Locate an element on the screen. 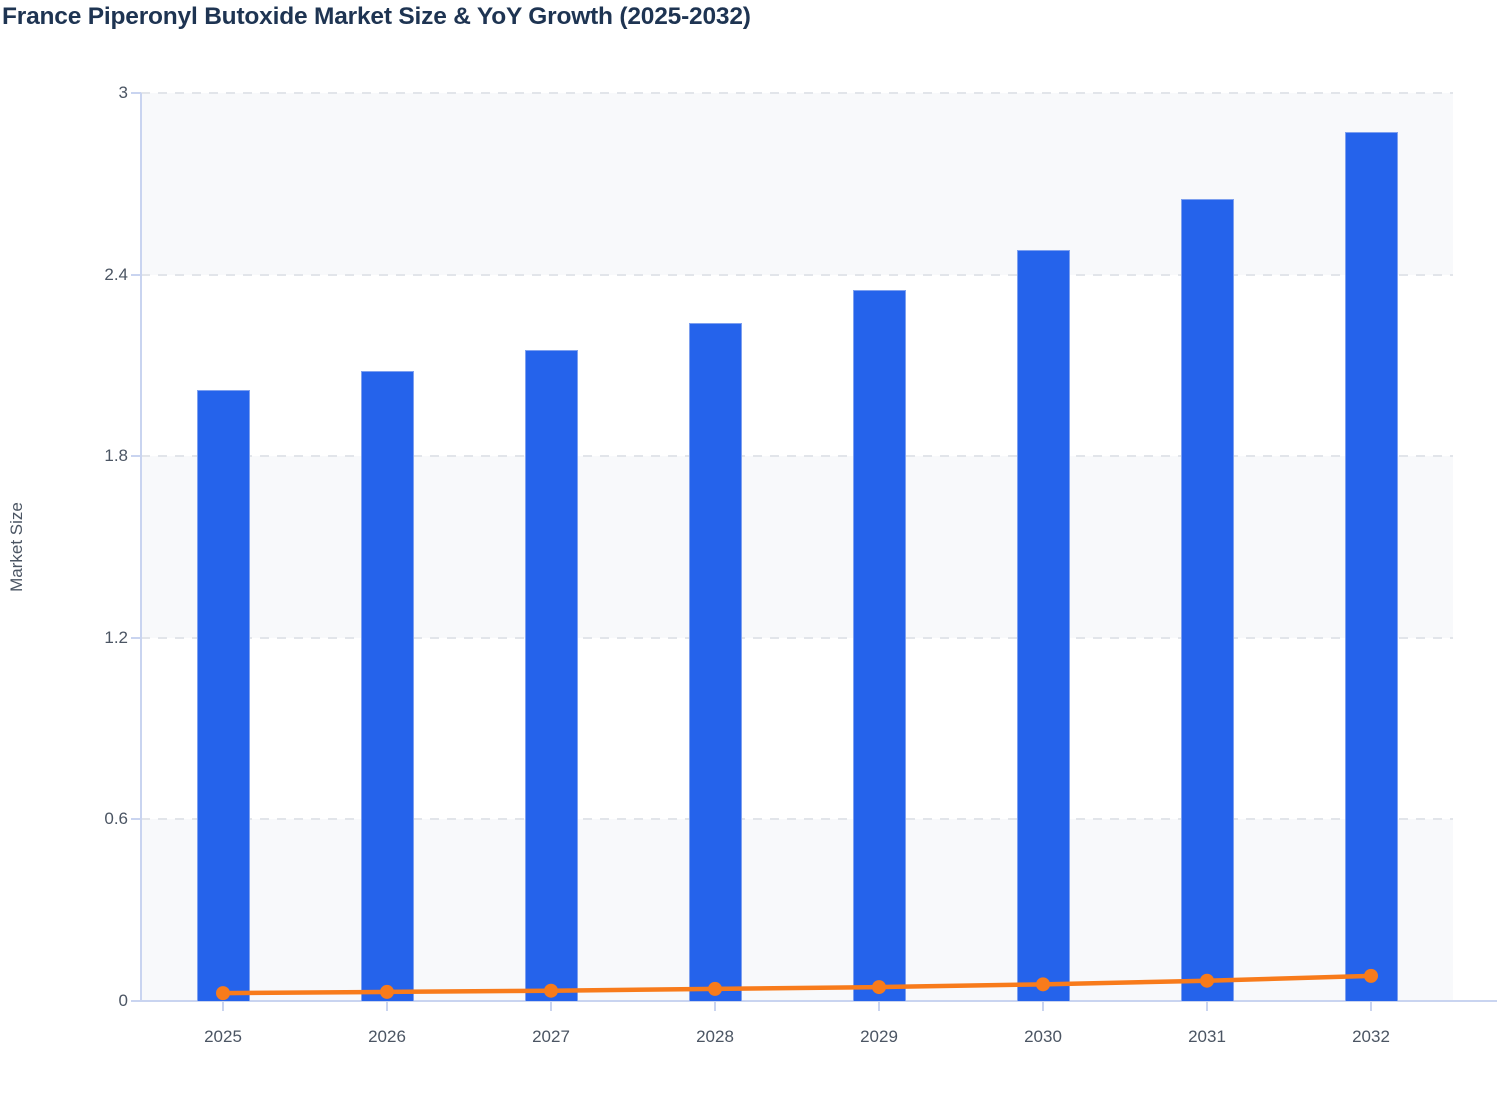 The width and height of the screenshot is (1508, 1120). bar-2032 is located at coordinates (1371, 566).